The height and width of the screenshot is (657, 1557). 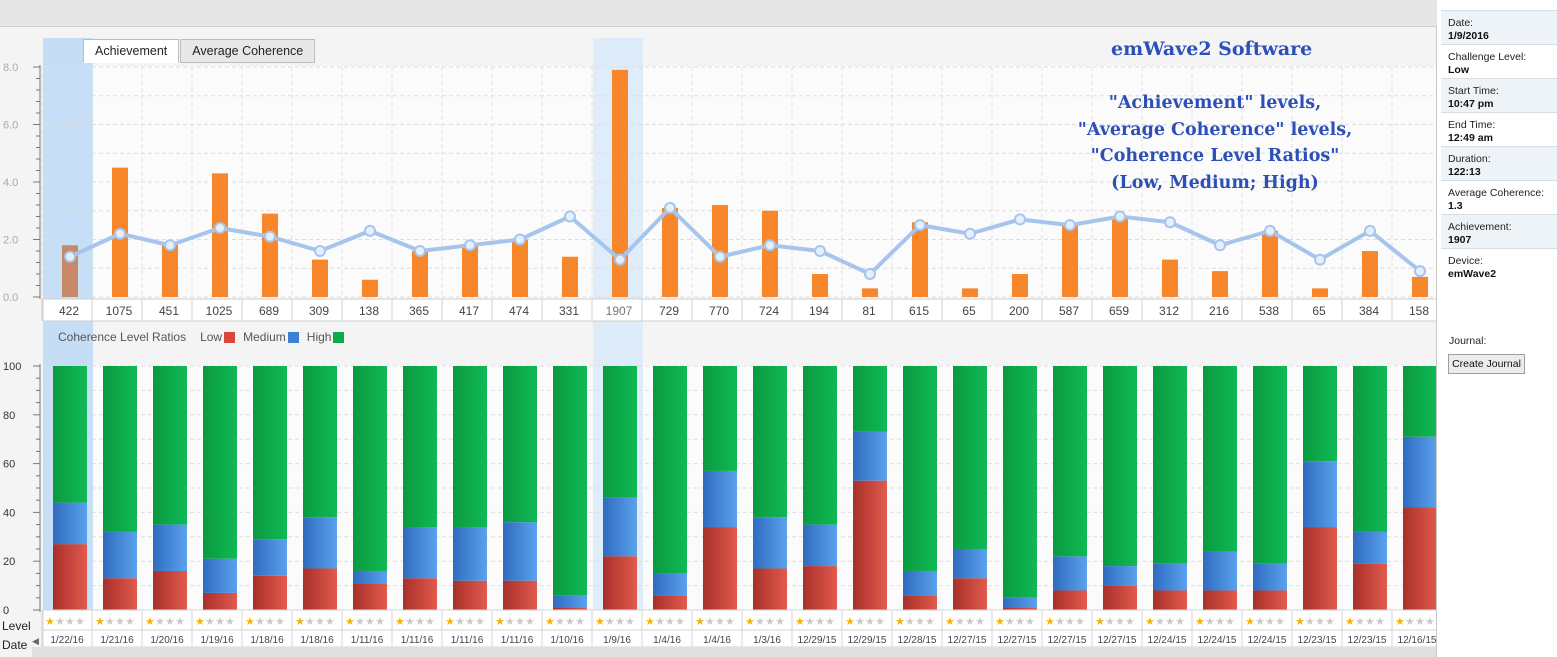 I want to click on category-label: 1075, so click(x=119, y=311).